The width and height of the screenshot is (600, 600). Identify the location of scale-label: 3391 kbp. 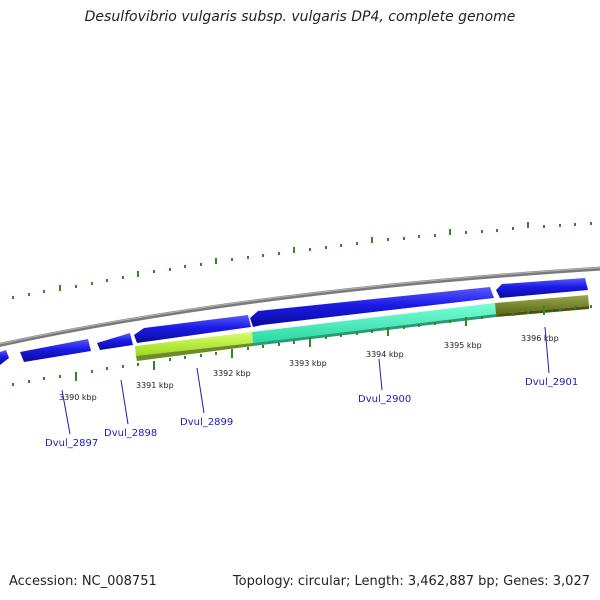
(155, 385).